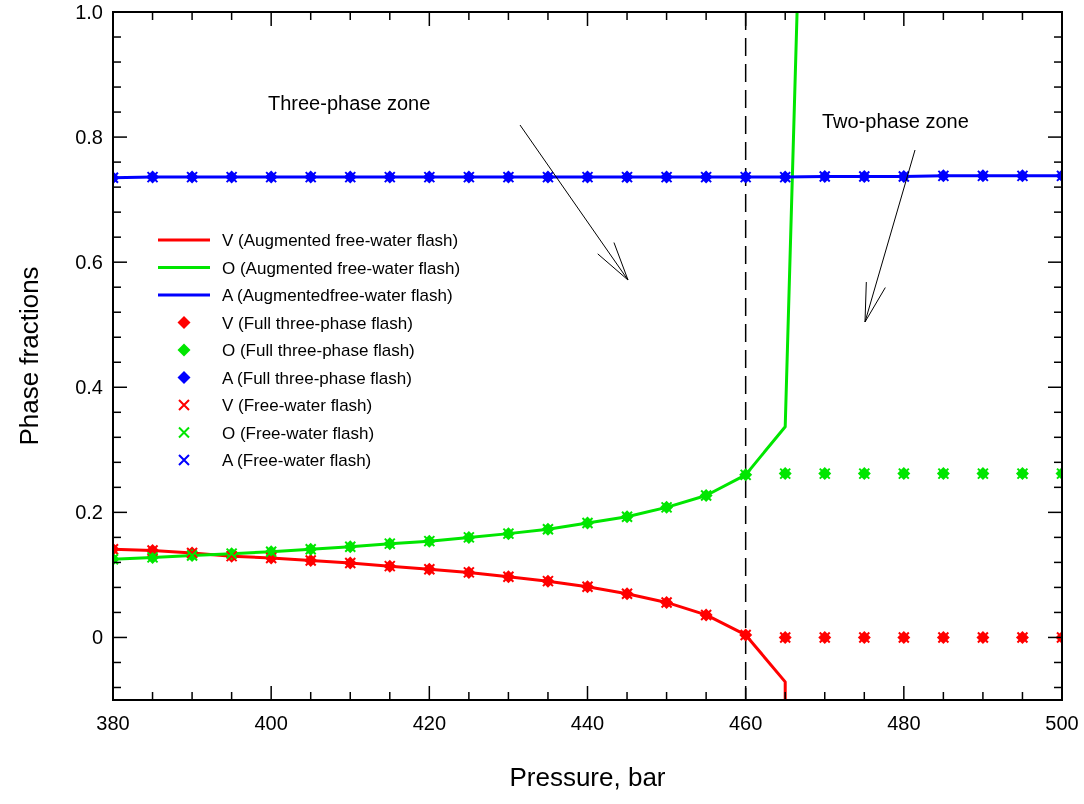  Describe the element at coordinates (904, 723) in the screenshot. I see `x-tick-label: 480` at that location.